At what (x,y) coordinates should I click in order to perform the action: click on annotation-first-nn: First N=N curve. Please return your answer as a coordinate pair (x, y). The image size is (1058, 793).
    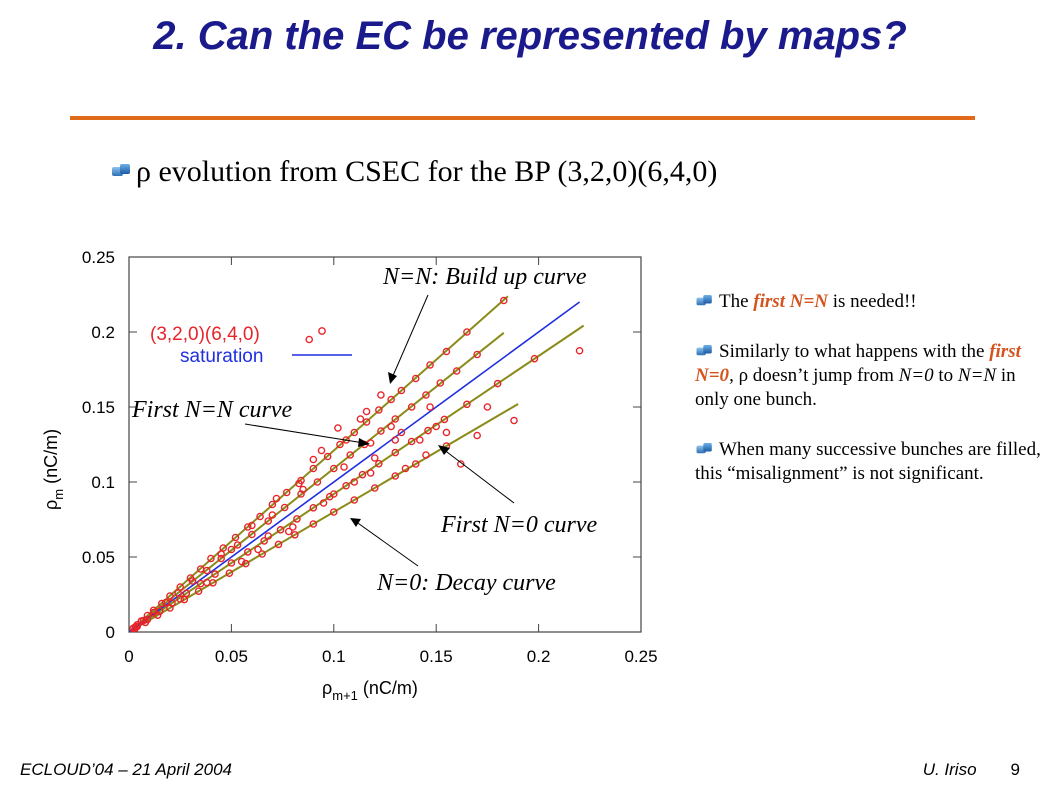
    Looking at the image, I should click on (212, 410).